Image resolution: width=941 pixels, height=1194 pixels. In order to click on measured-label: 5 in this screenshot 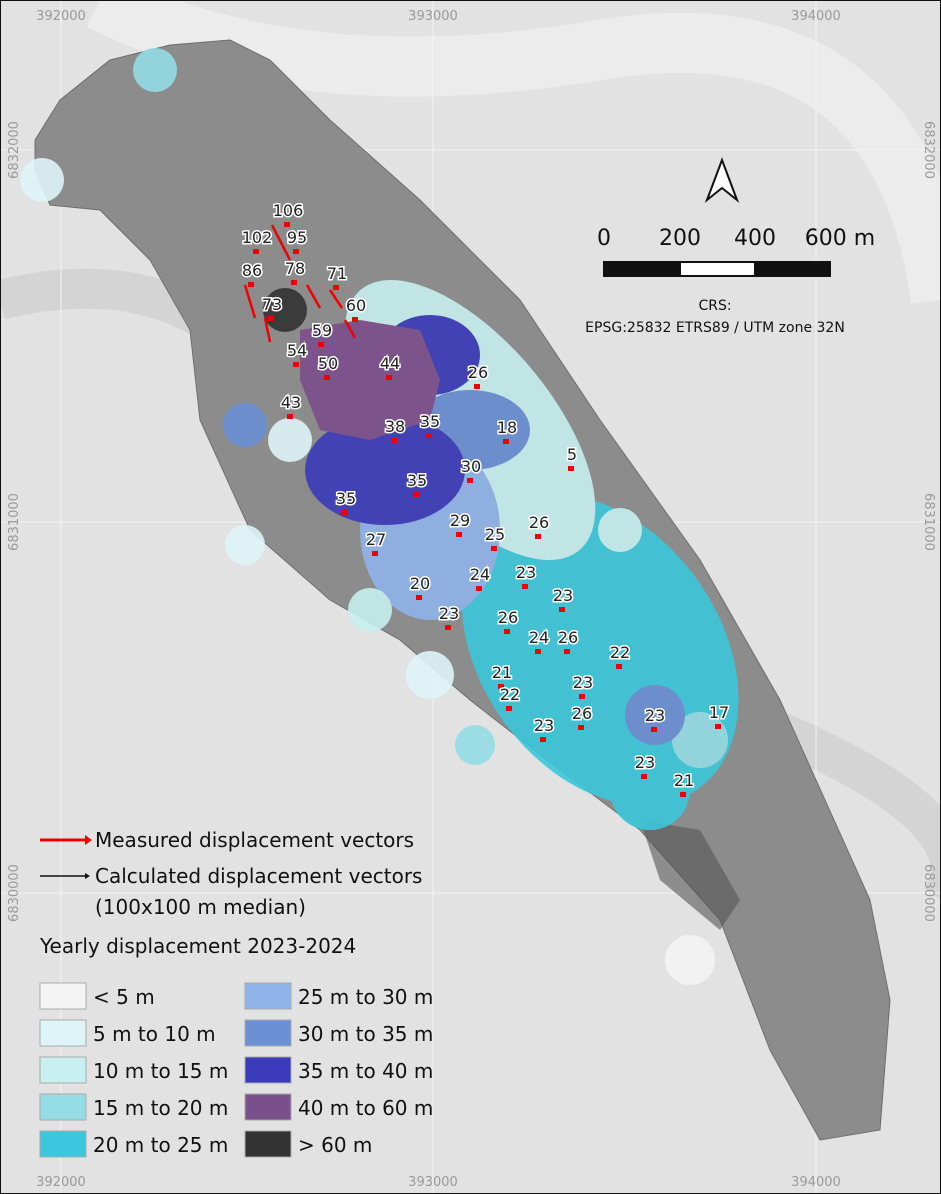, I will do `click(572, 454)`.